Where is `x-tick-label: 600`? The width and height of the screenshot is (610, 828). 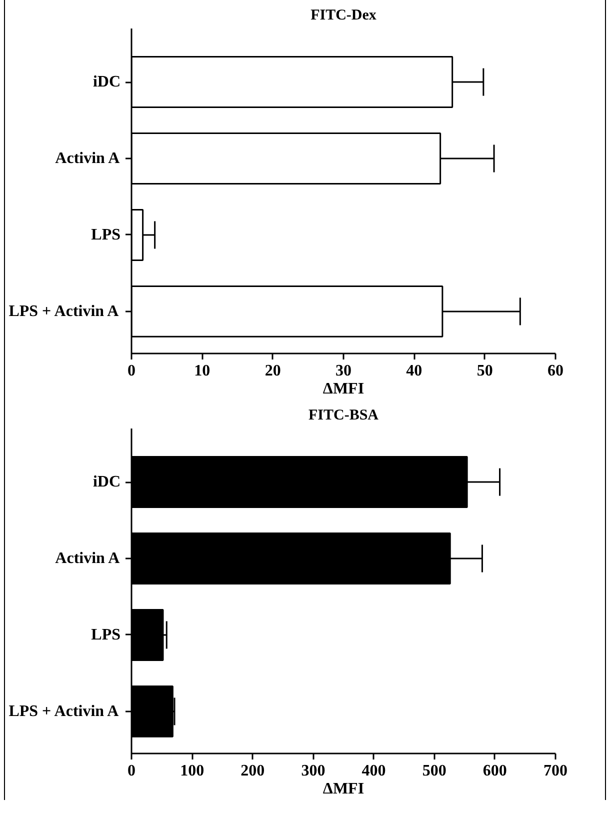 x-tick-label: 600 is located at coordinates (494, 771).